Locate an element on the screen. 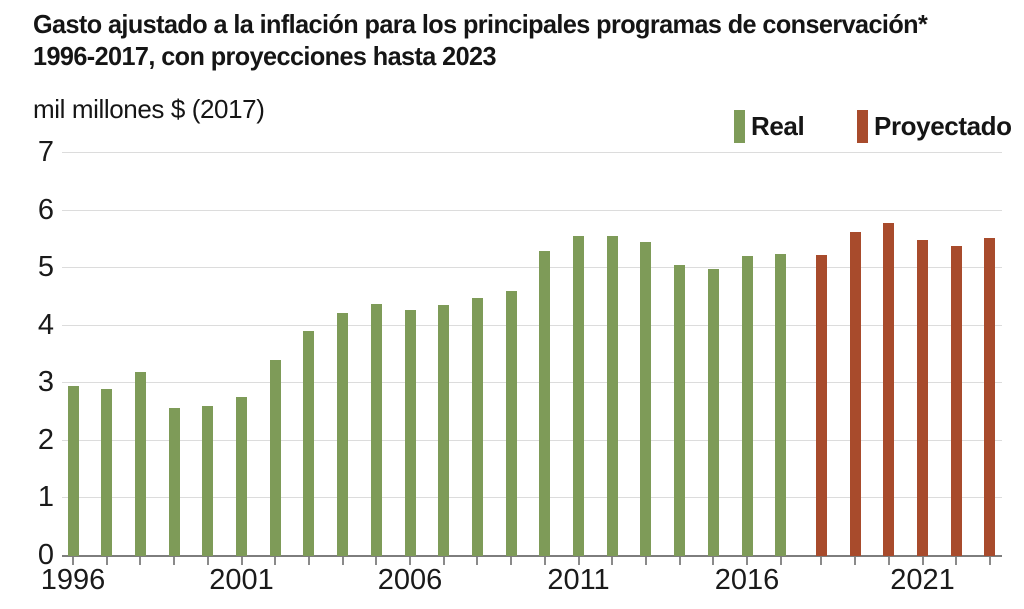  bar-2007-real is located at coordinates (444, 430).